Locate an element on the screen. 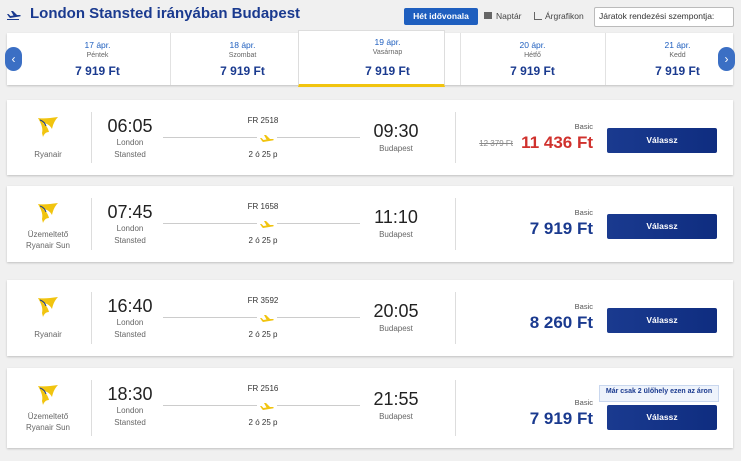  flight-number: FR 3592 is located at coordinates (263, 300).